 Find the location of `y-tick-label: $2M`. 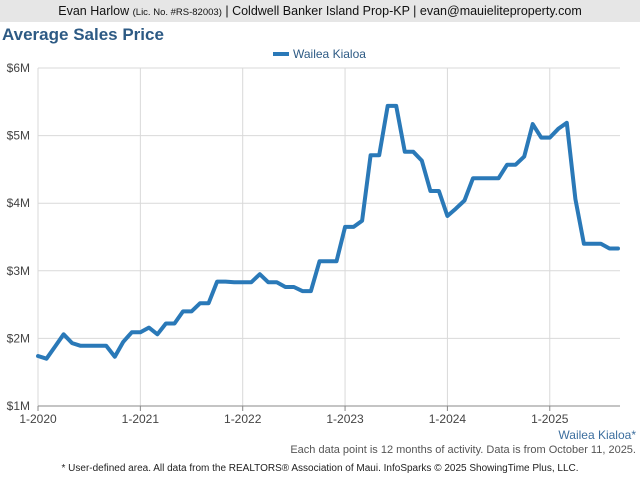

y-tick-label: $2M is located at coordinates (18, 338).